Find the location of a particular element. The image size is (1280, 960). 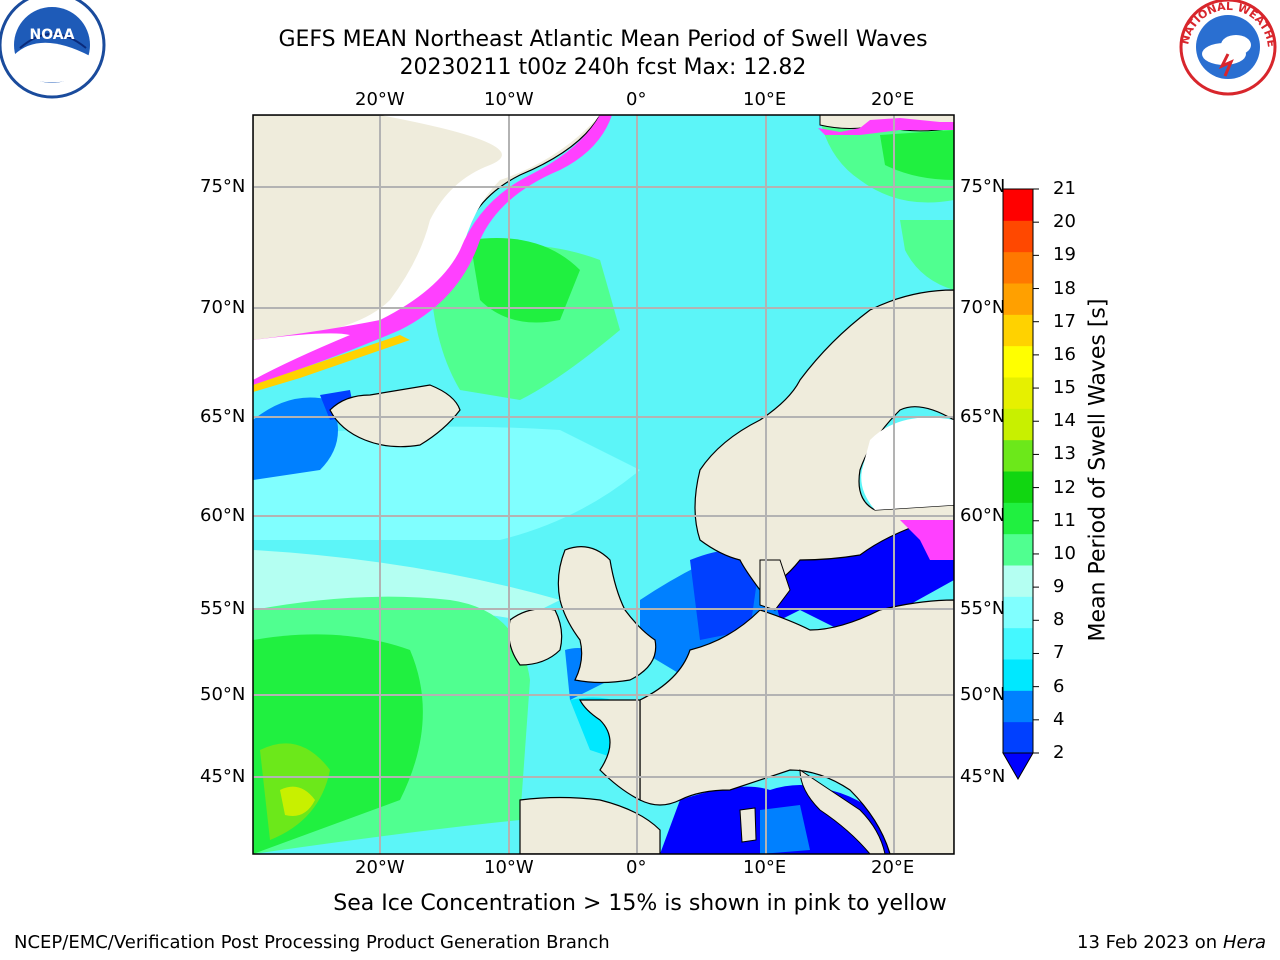

lat-label-left: 50°N is located at coordinates (223, 694).